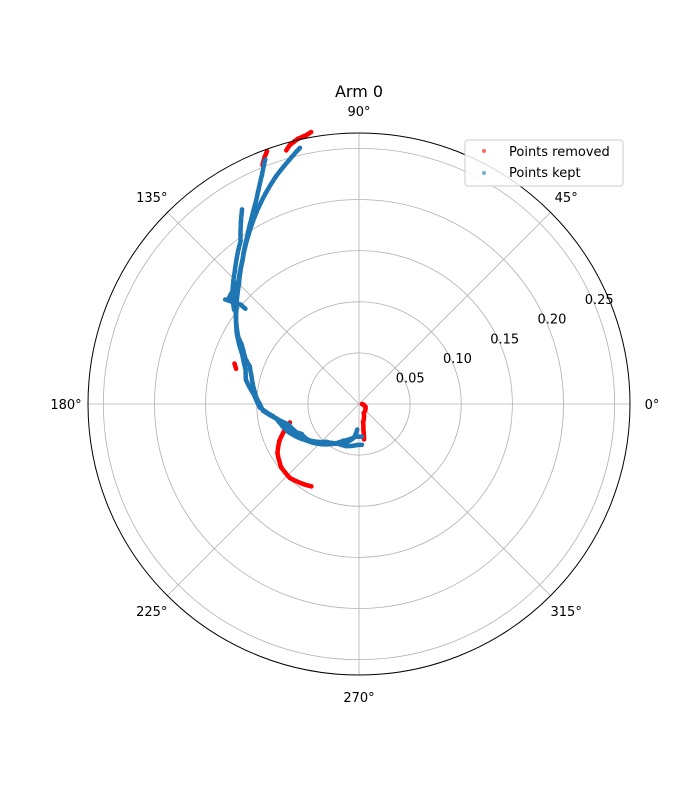 The width and height of the screenshot is (700, 800). Describe the element at coordinates (504, 339) in the screenshot. I see `r-tick-label: 0.15` at that location.